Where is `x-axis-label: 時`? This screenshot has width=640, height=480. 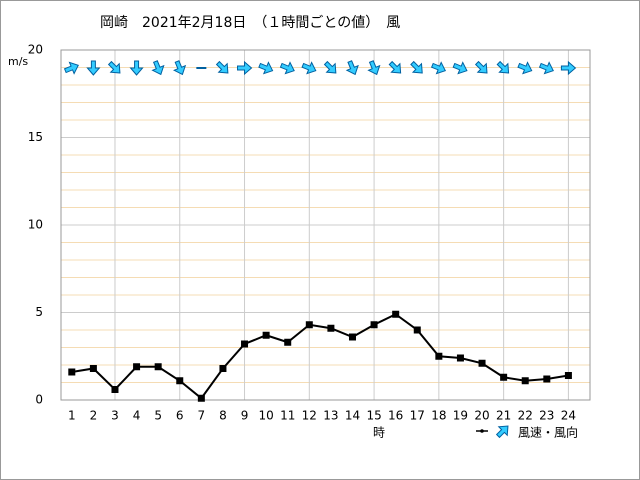
x-axis-label: 時 is located at coordinates (379, 433).